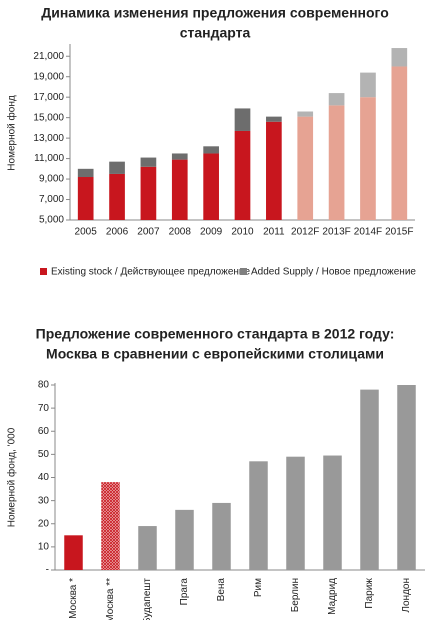 This screenshot has width=431, height=620. I want to click on y-tick-label: 7,000, so click(51, 199).